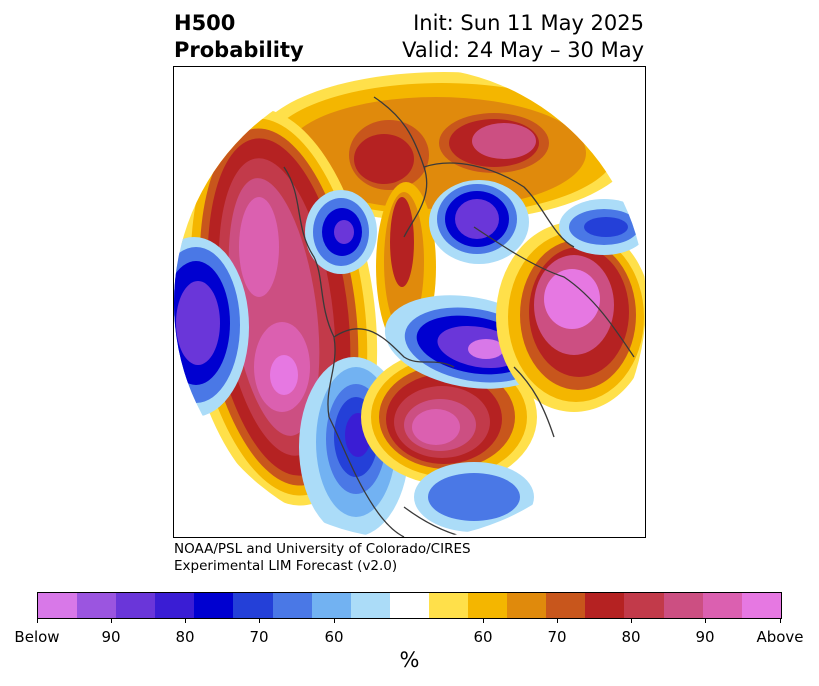  I want to click on anomaly-barents-below, so click(602, 227).